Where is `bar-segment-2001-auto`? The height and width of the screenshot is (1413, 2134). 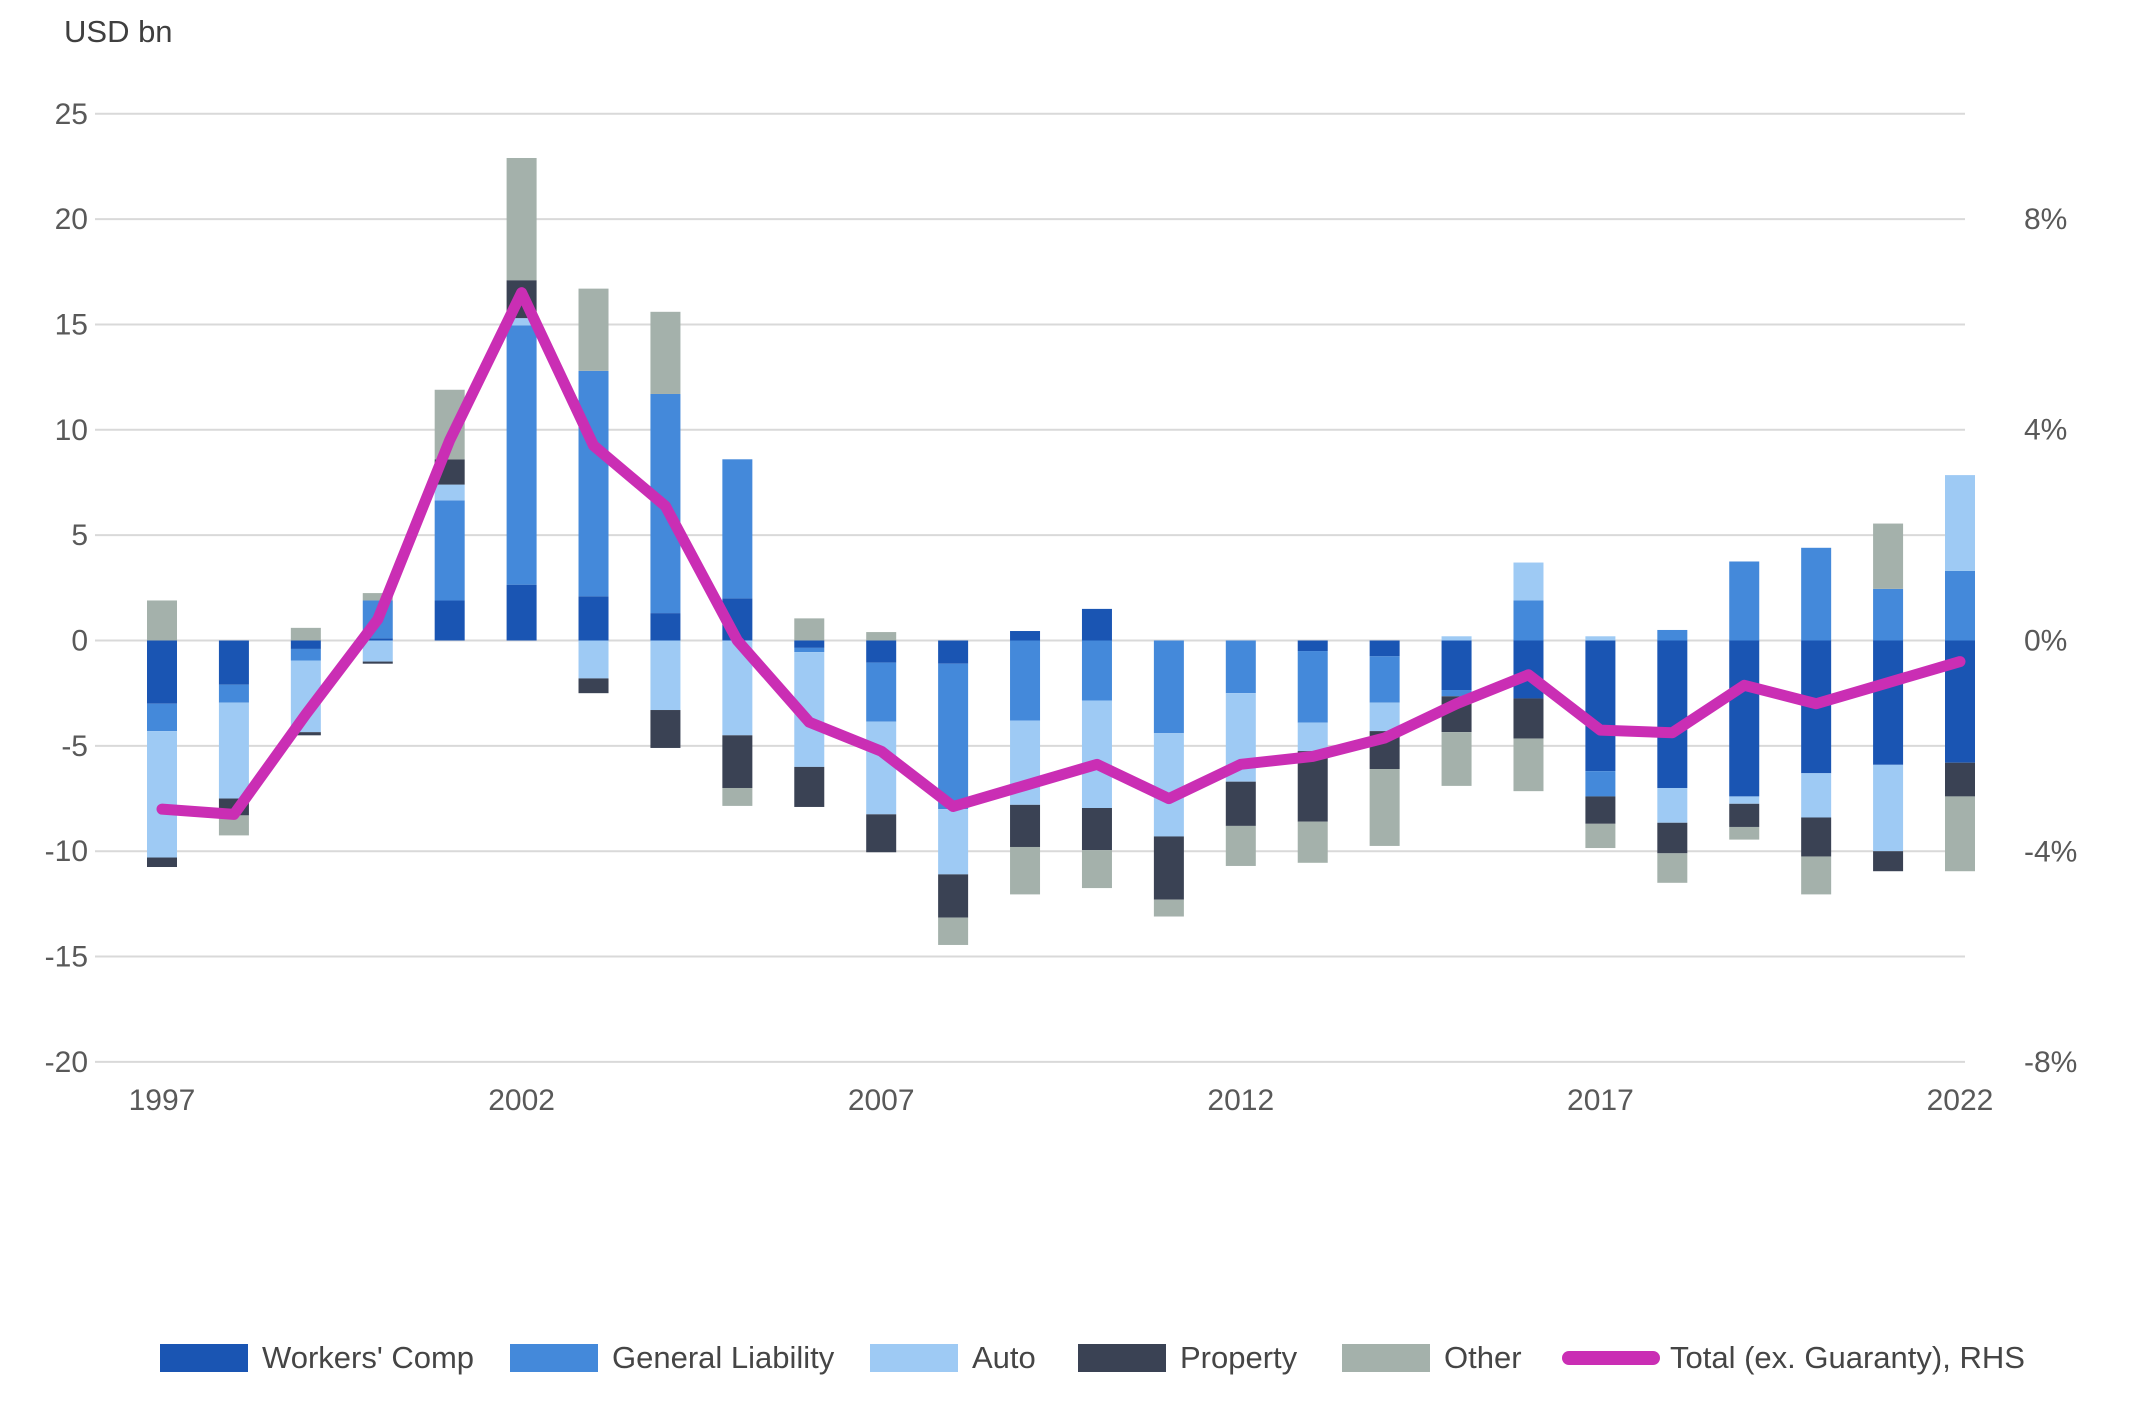 bar-segment-2001-auto is located at coordinates (449, 492).